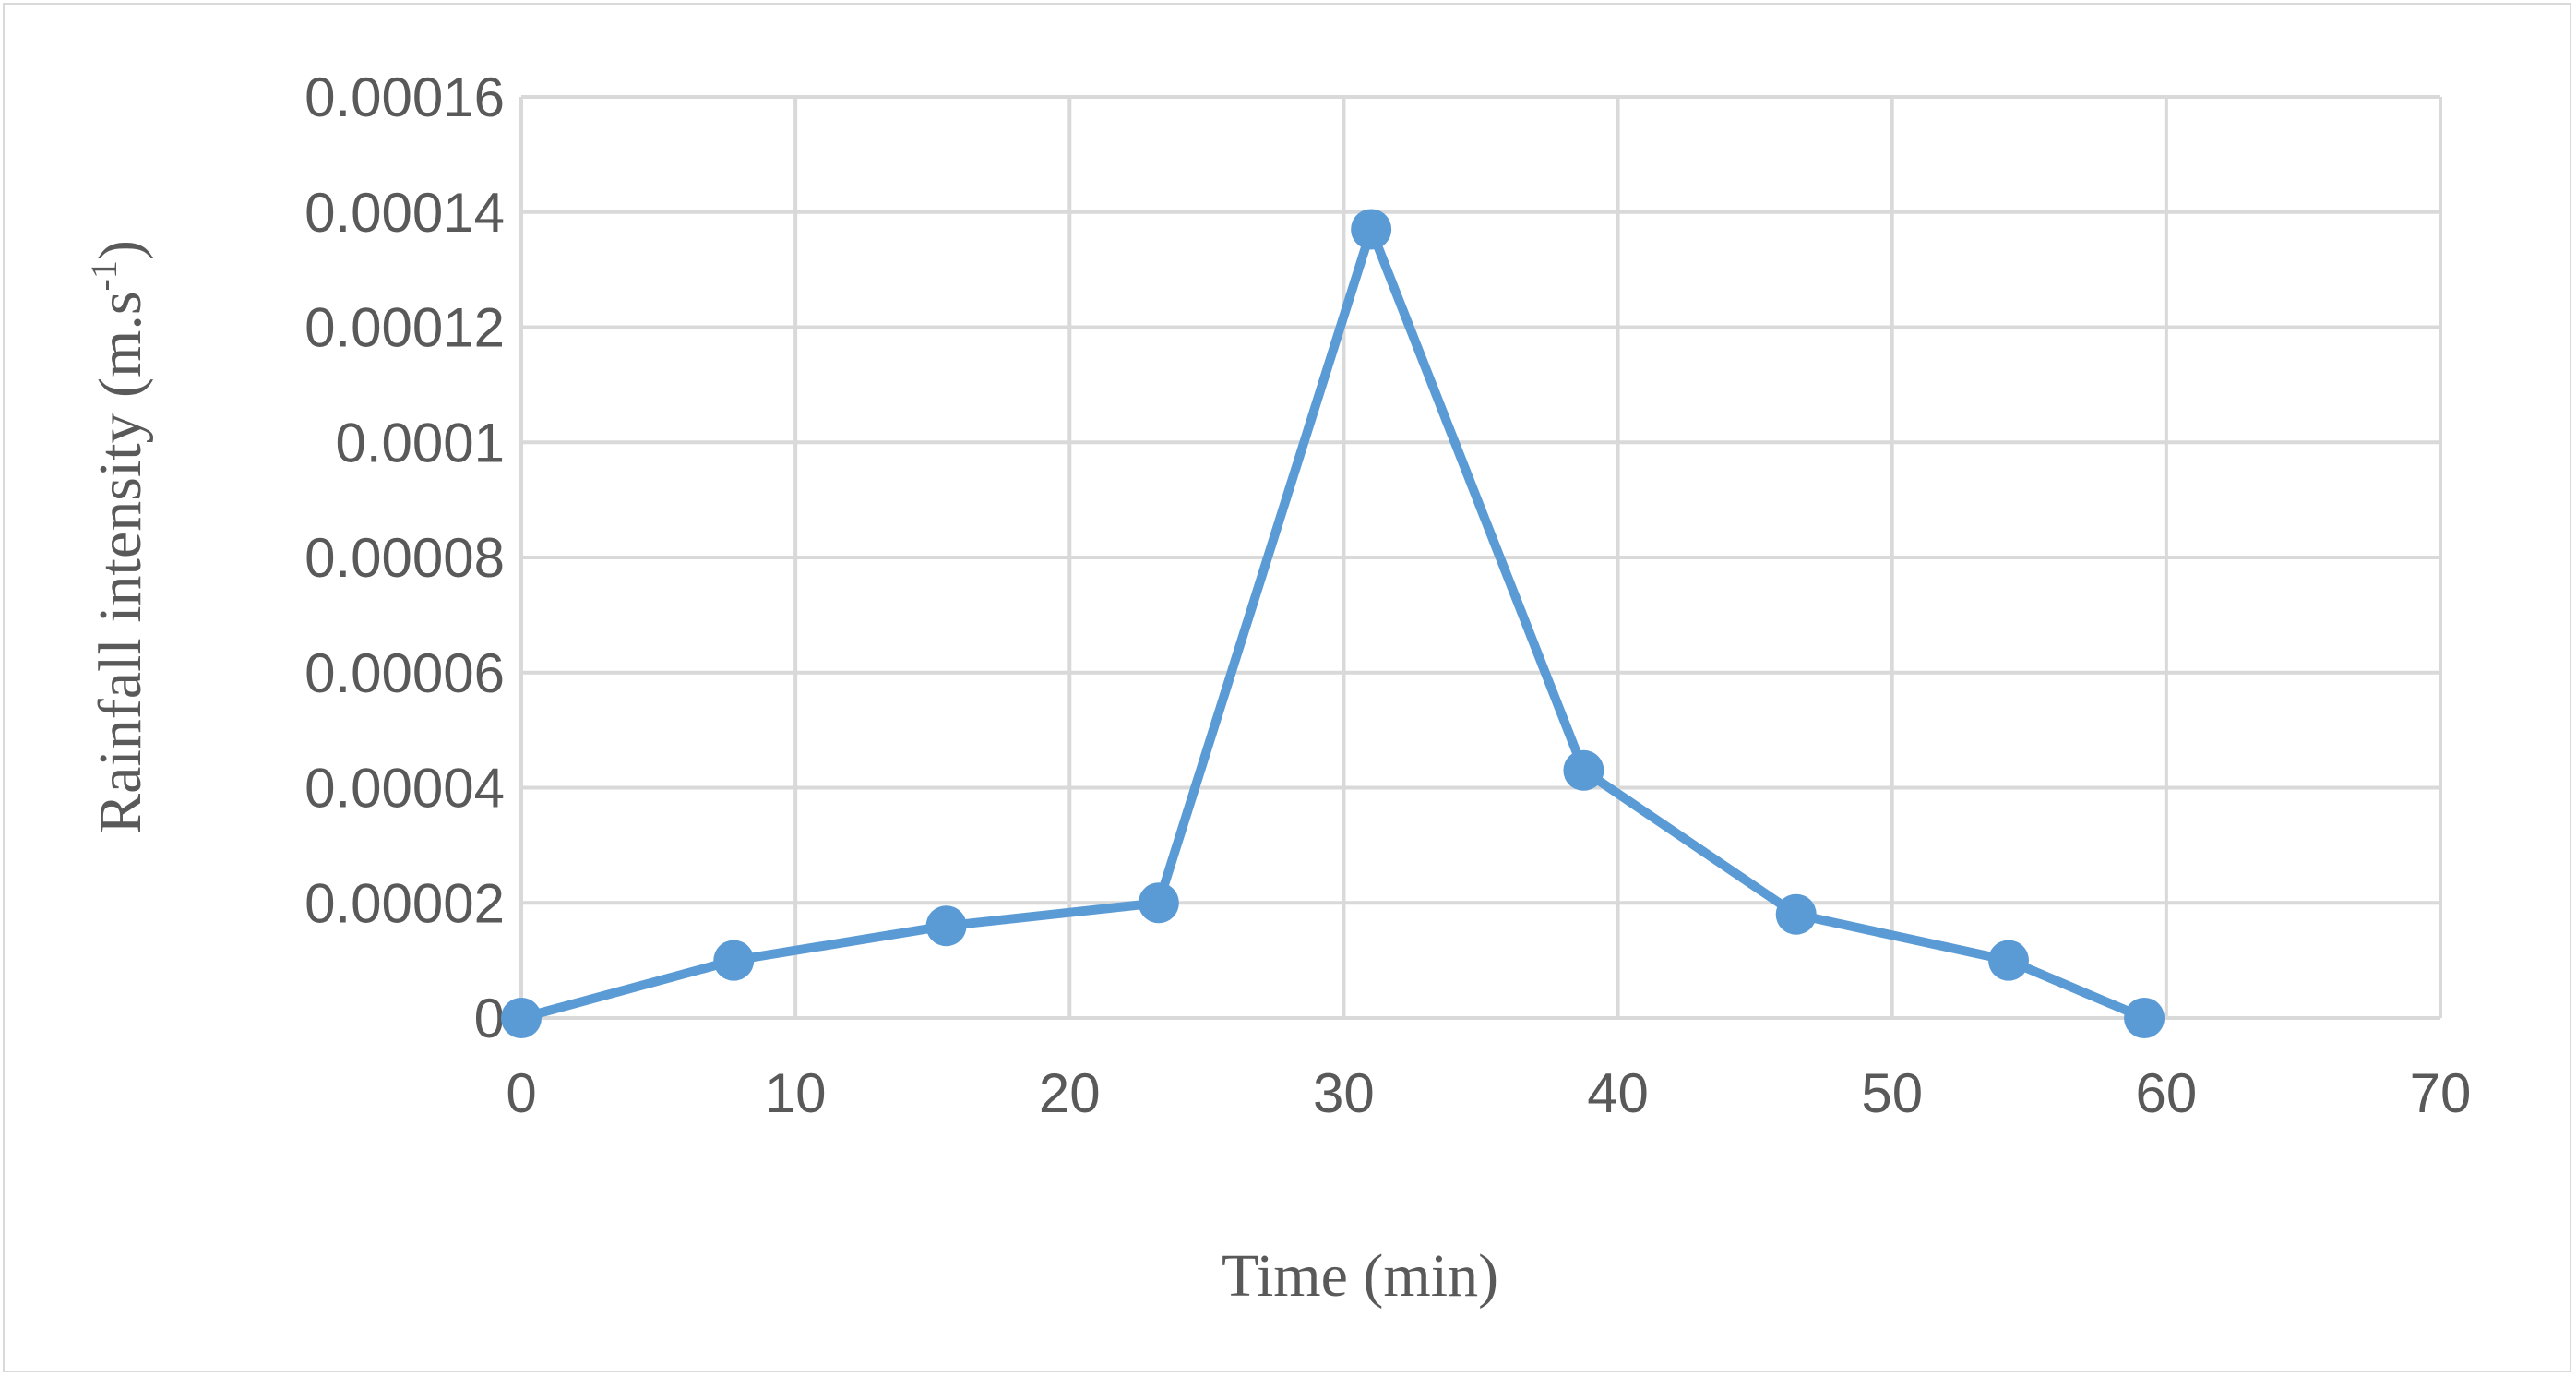 This screenshot has height=1377, width=2576. What do you see at coordinates (1618, 1093) in the screenshot?
I see `x-tick-label-4: 40` at bounding box center [1618, 1093].